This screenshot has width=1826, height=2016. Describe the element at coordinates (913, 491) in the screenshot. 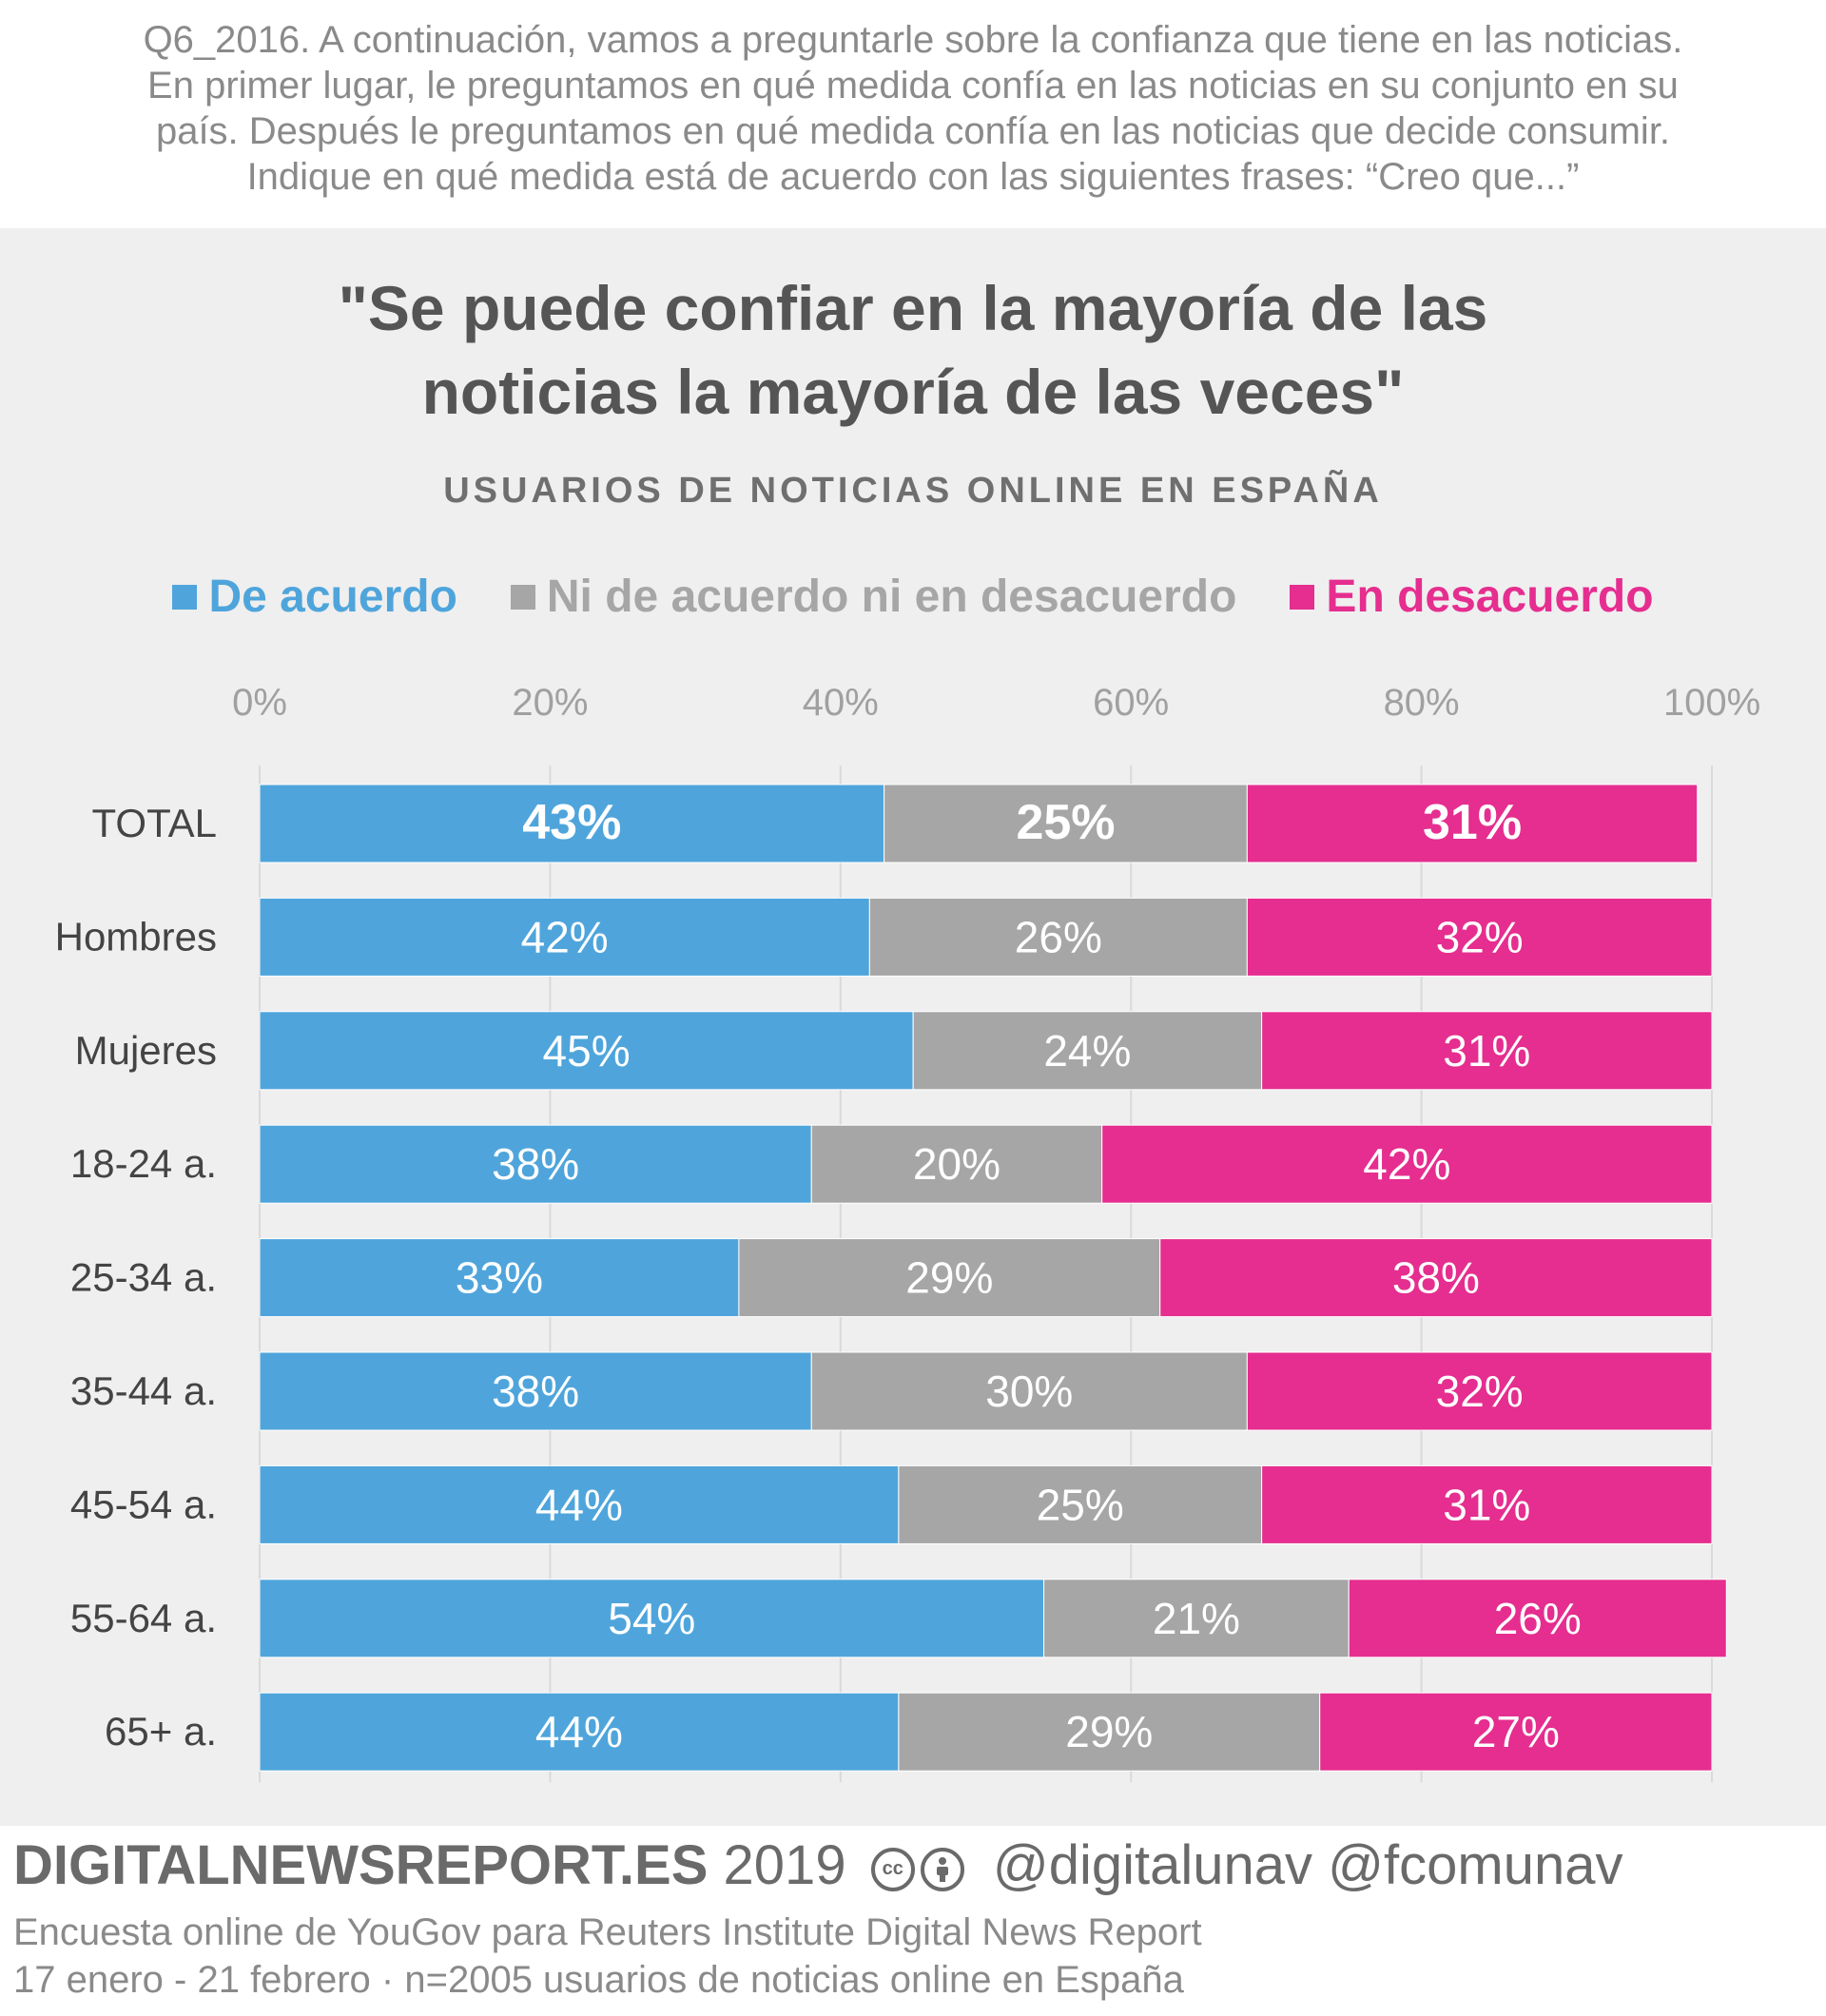

I see `chart-subtitle: USUARIOS DE NOTICIAS ONLINE EN ESPAÑA` at that location.